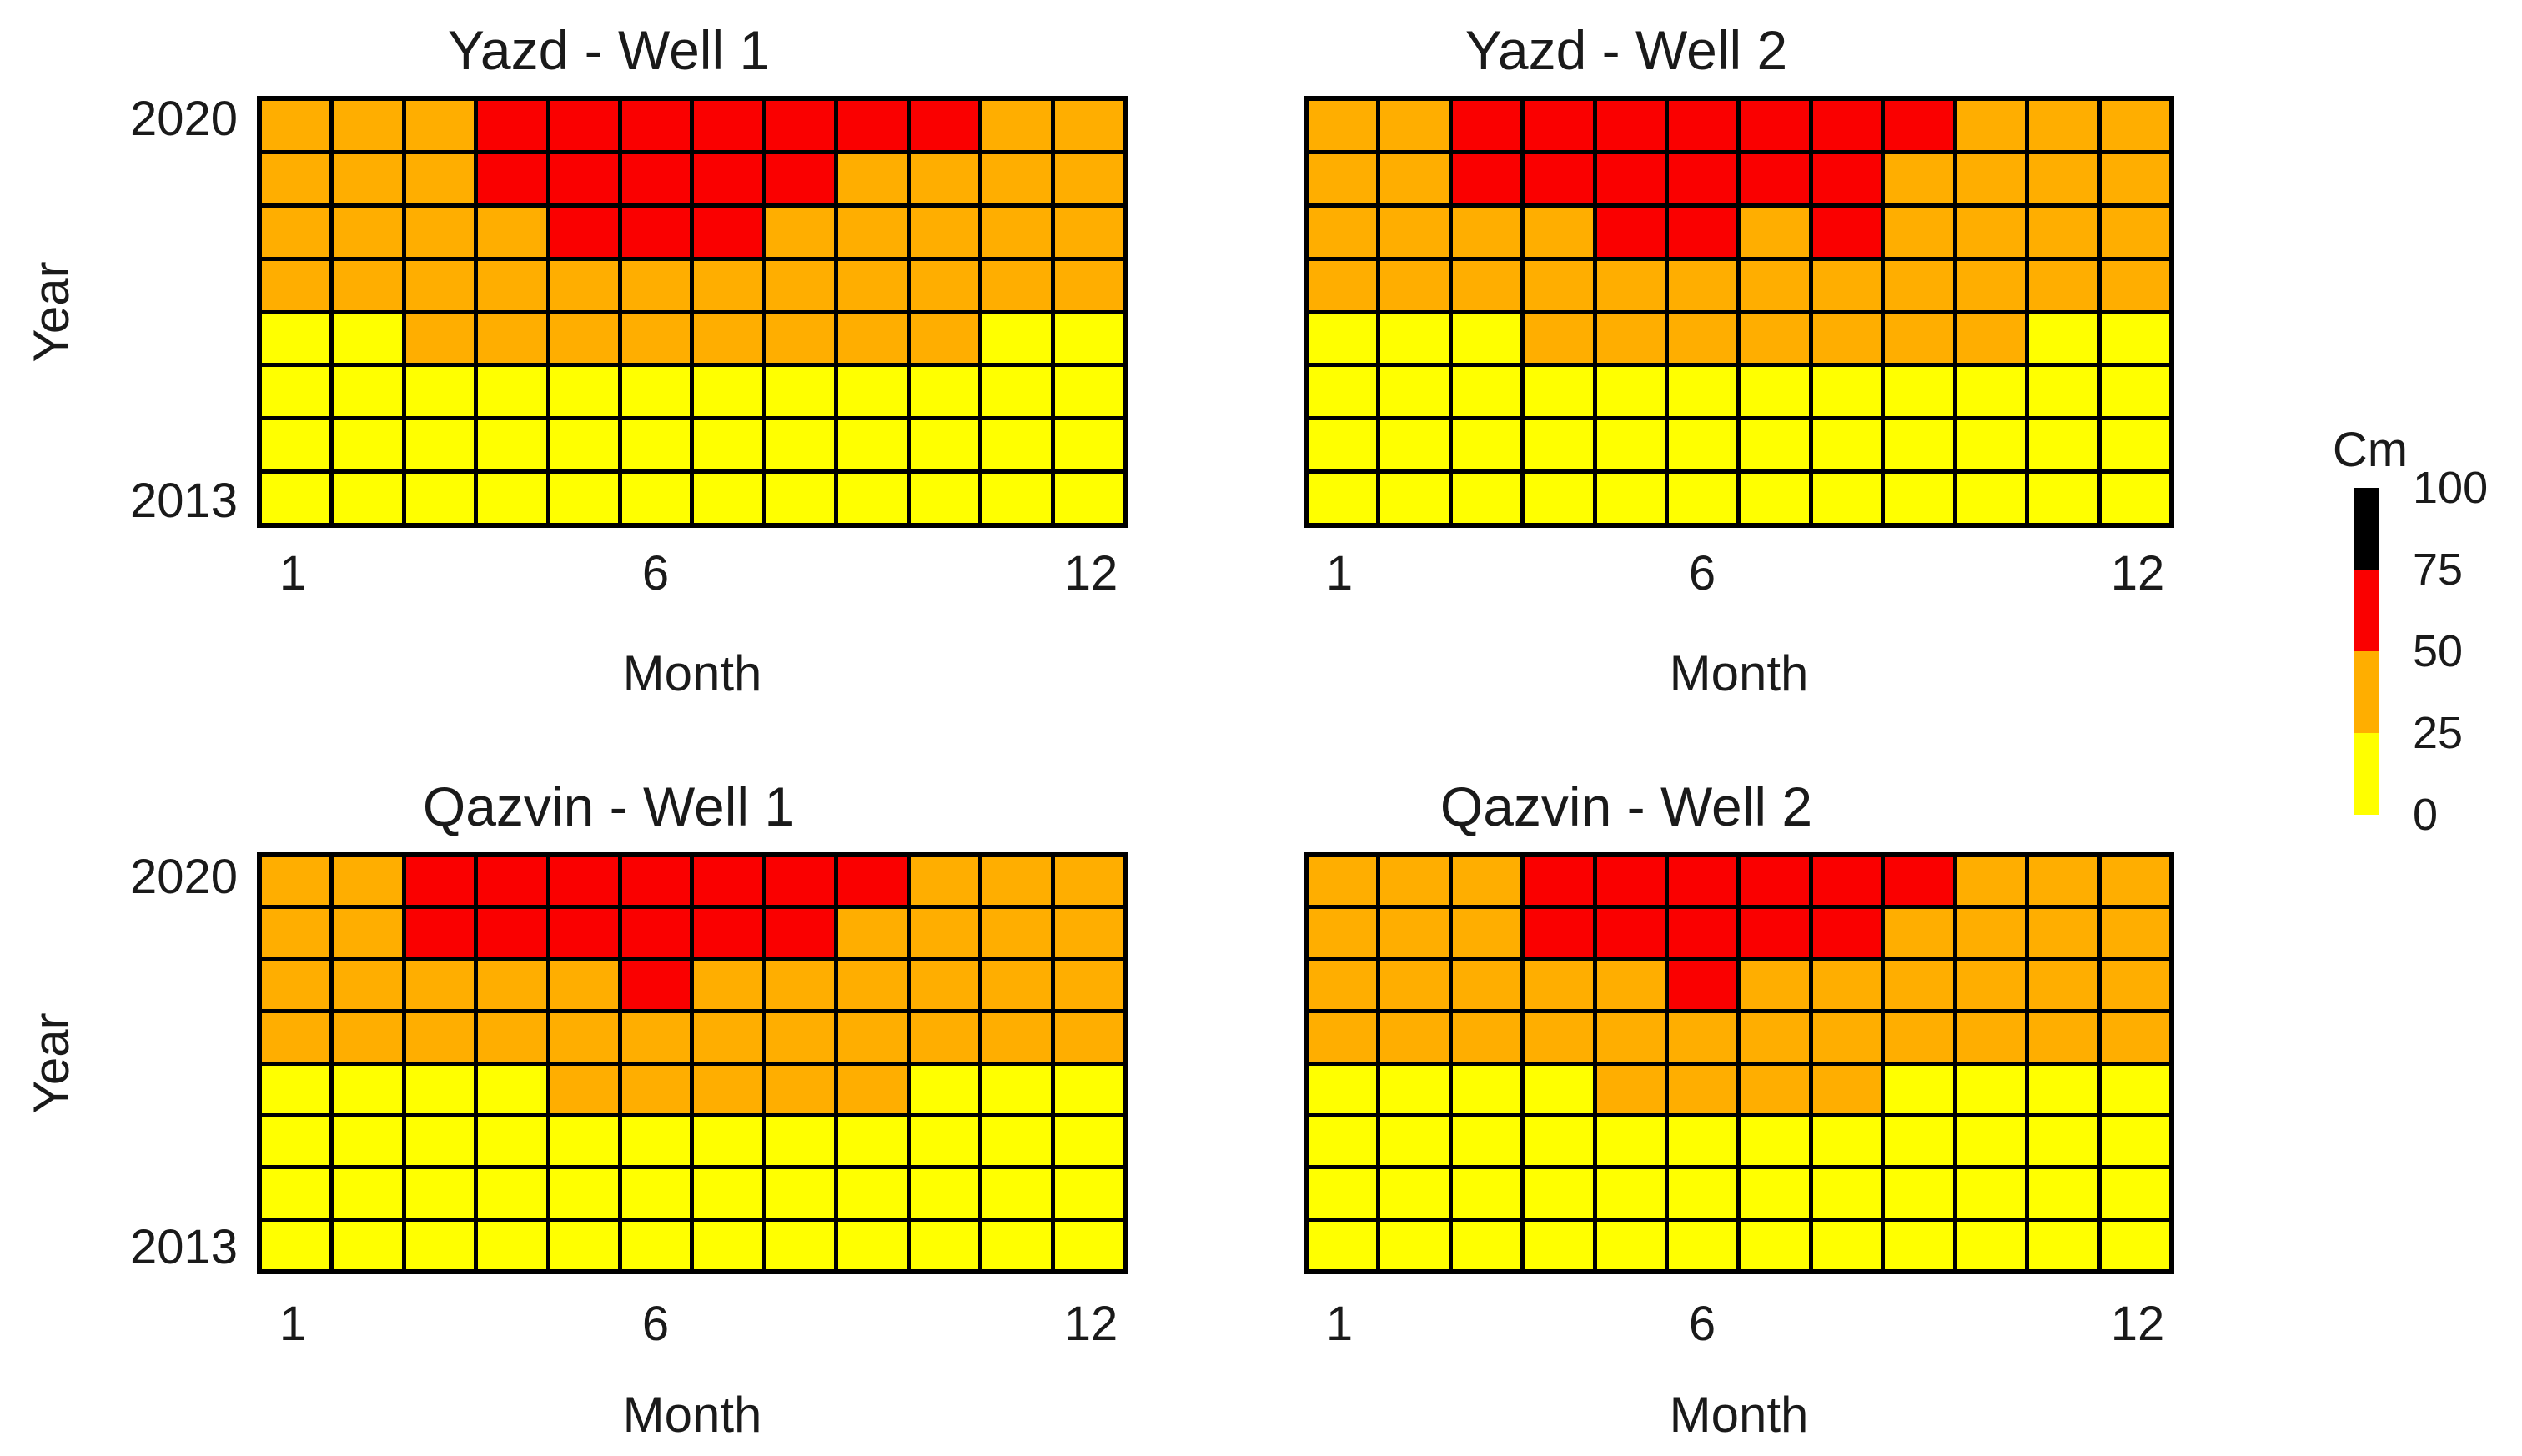 The image size is (2522, 1456). Describe the element at coordinates (609, 806) in the screenshot. I see `panel-title-qazvin-well-1: Qazvin - Well 1` at that location.